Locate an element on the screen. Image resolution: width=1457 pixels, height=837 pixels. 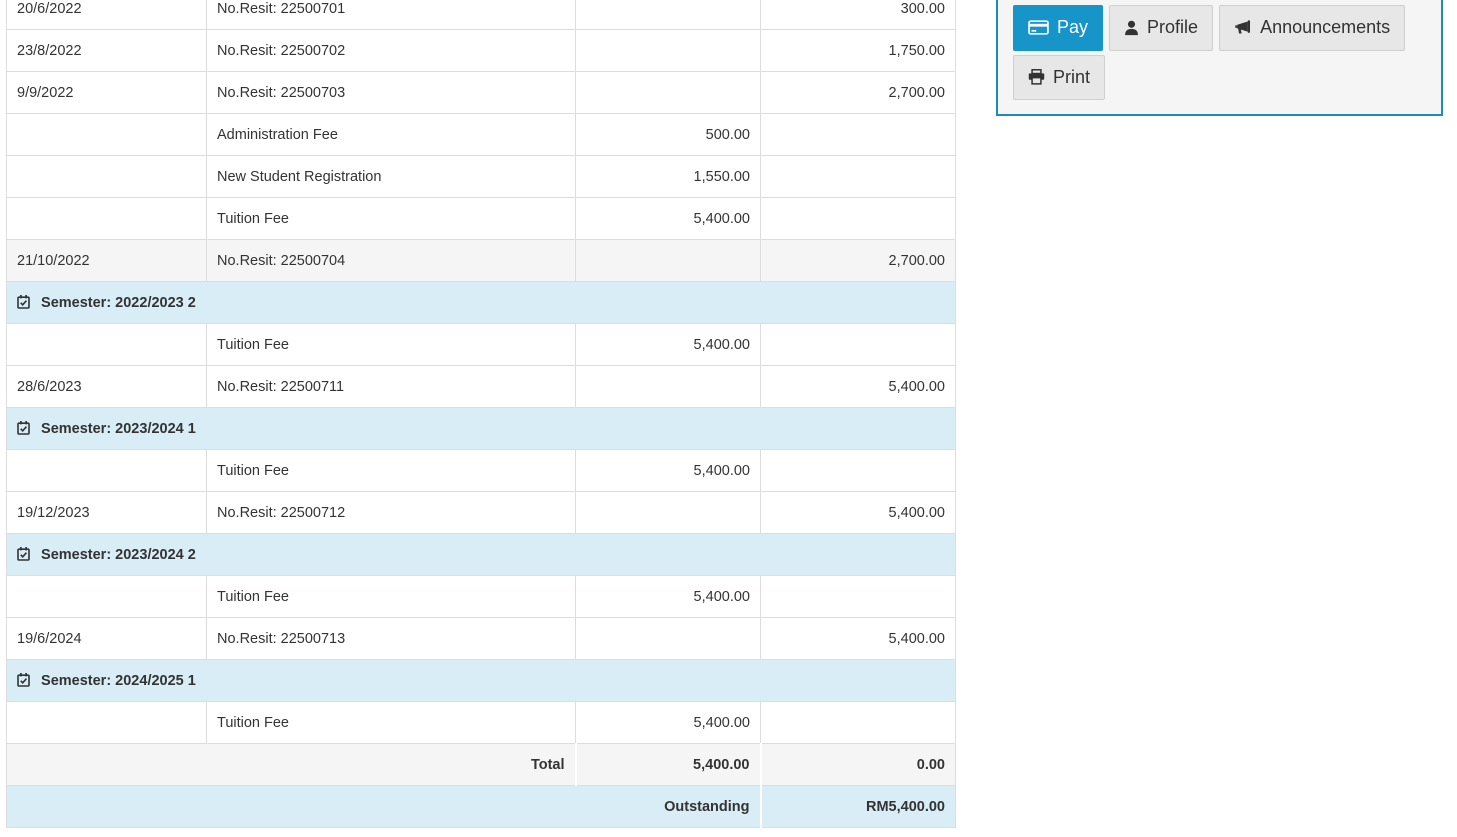
semester-label: Semester: 2022/2023 2 is located at coordinates (118, 302).